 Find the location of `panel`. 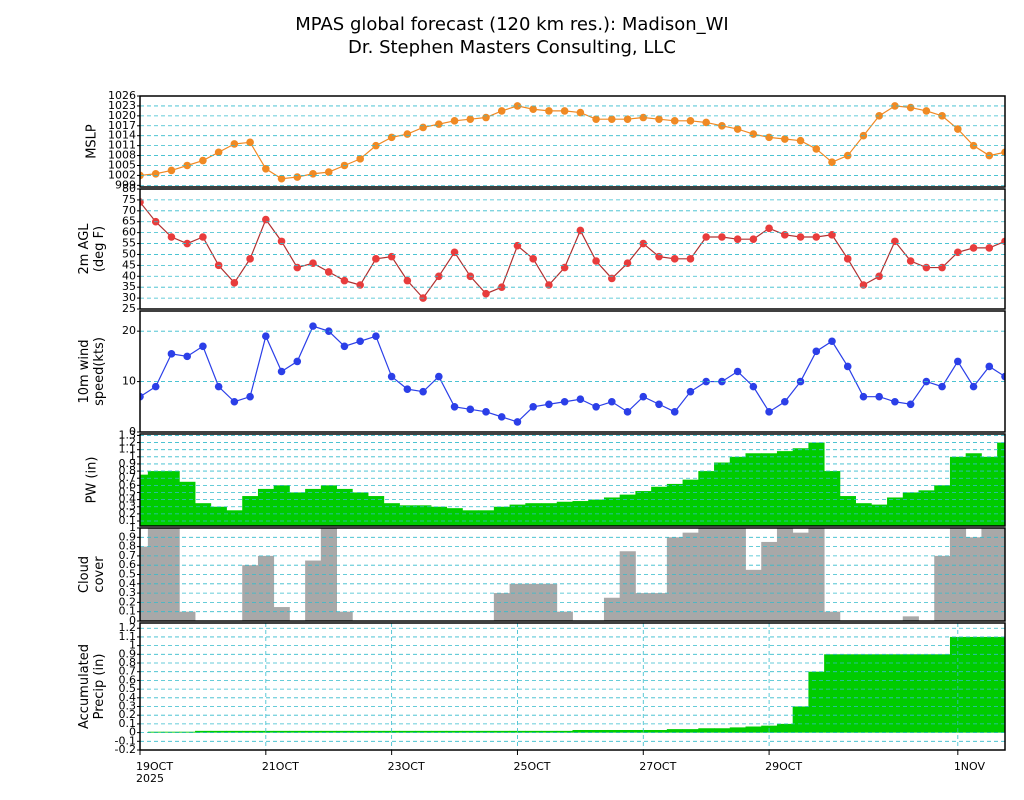

panel is located at coordinates (572, 374).